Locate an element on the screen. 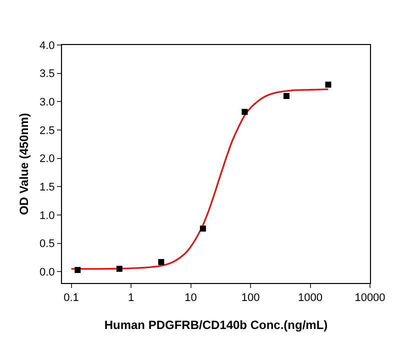  y-axis-title: OD Value (450nm) is located at coordinates (24, 164).